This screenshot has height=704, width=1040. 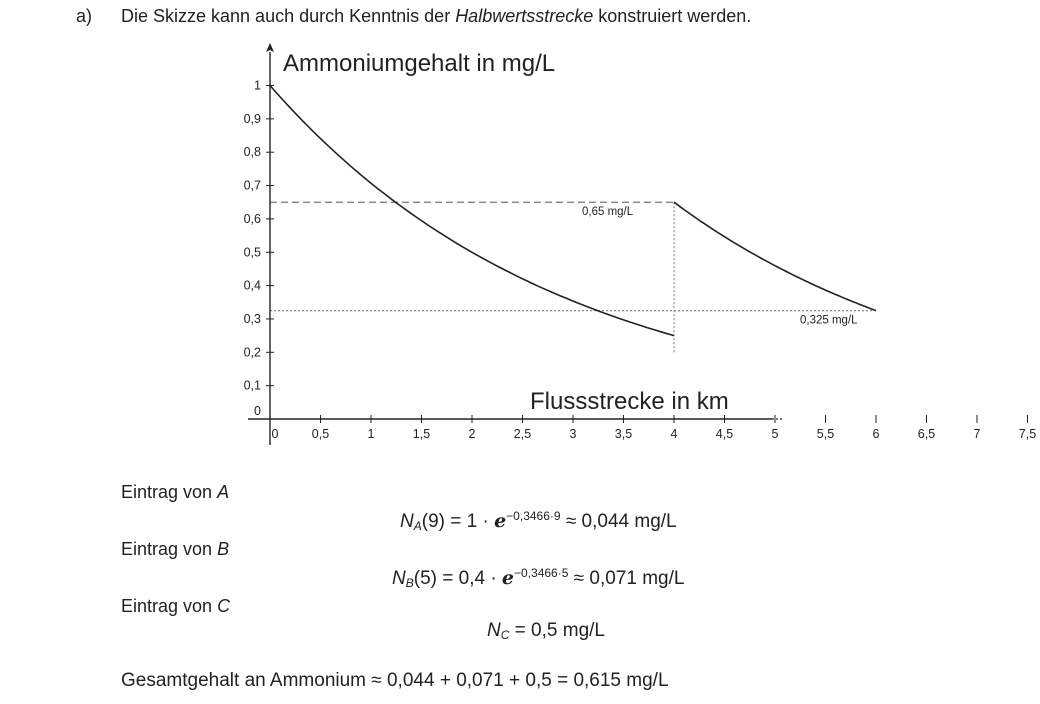 What do you see at coordinates (618, 521) in the screenshot?
I see `entry-a-eq-result: ≈ 0,044 mg/L` at bounding box center [618, 521].